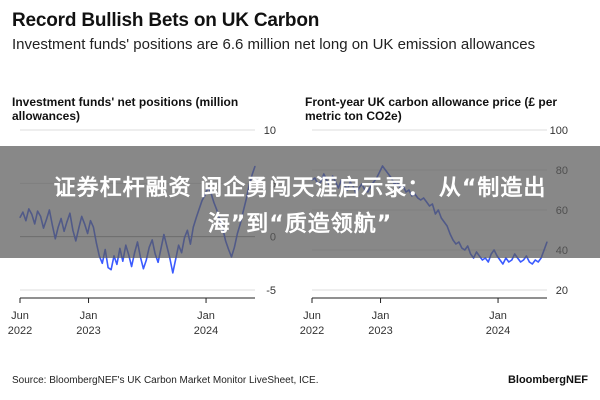 The image size is (600, 400). Describe the element at coordinates (271, 291) in the screenshot. I see `left-ytick-label-3: -5` at that location.